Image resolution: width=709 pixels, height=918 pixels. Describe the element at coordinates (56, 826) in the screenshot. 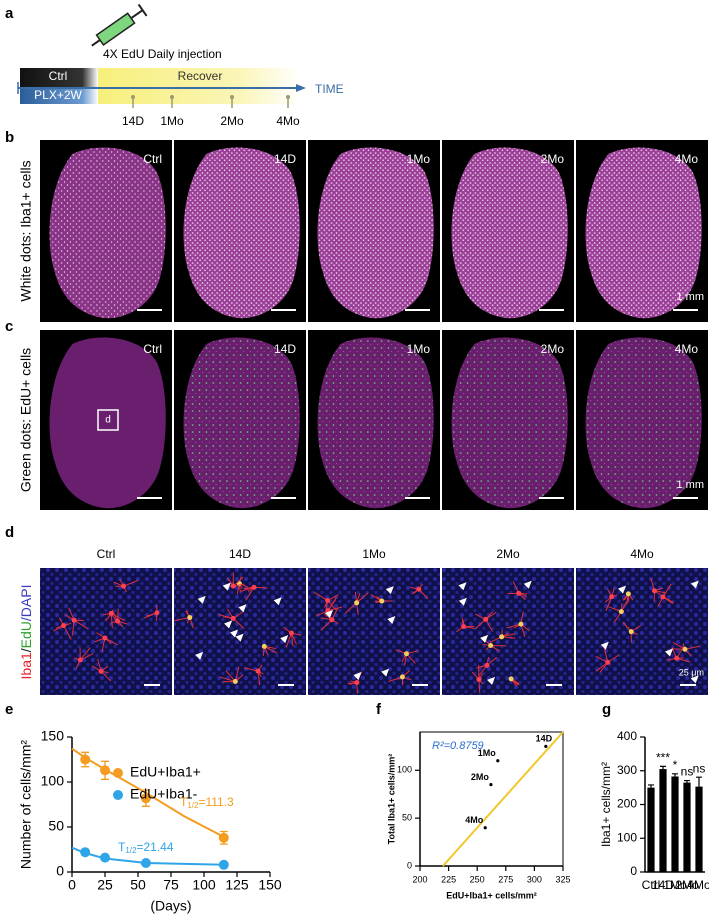

I see `y-tick-label: 50` at that location.